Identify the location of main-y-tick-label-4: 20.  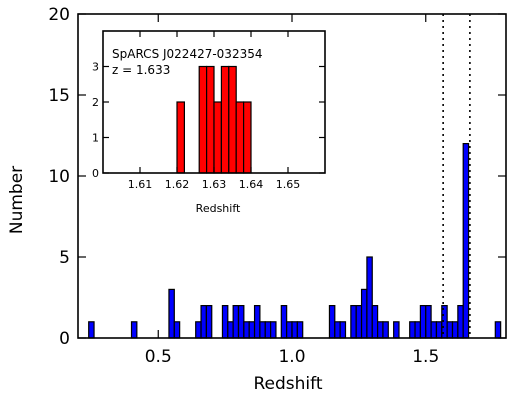
(59, 15).